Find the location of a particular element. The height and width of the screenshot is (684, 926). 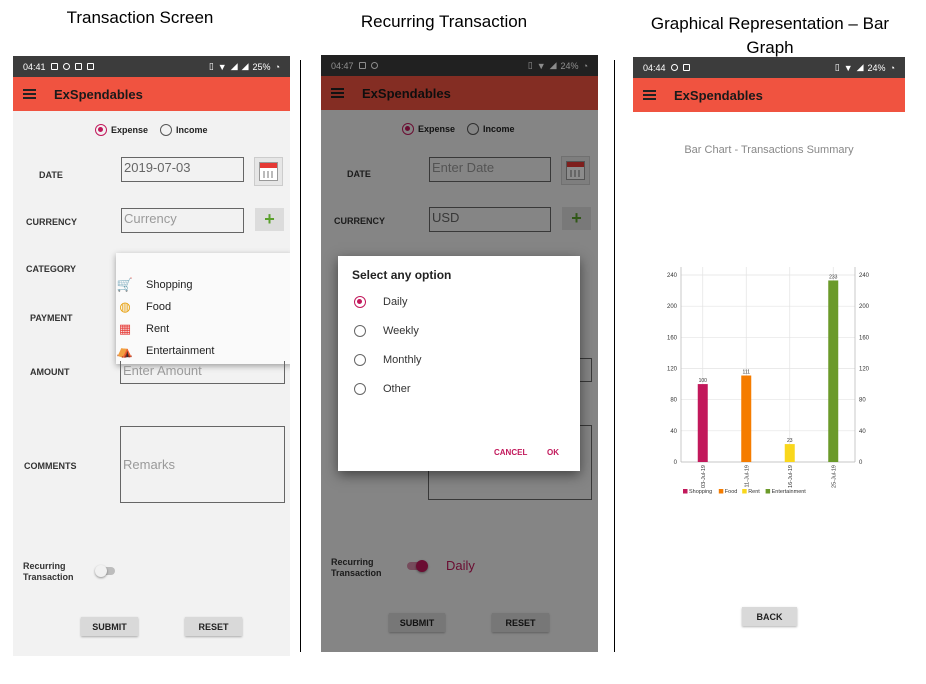

option-monthly: Monthly is located at coordinates (388, 360).